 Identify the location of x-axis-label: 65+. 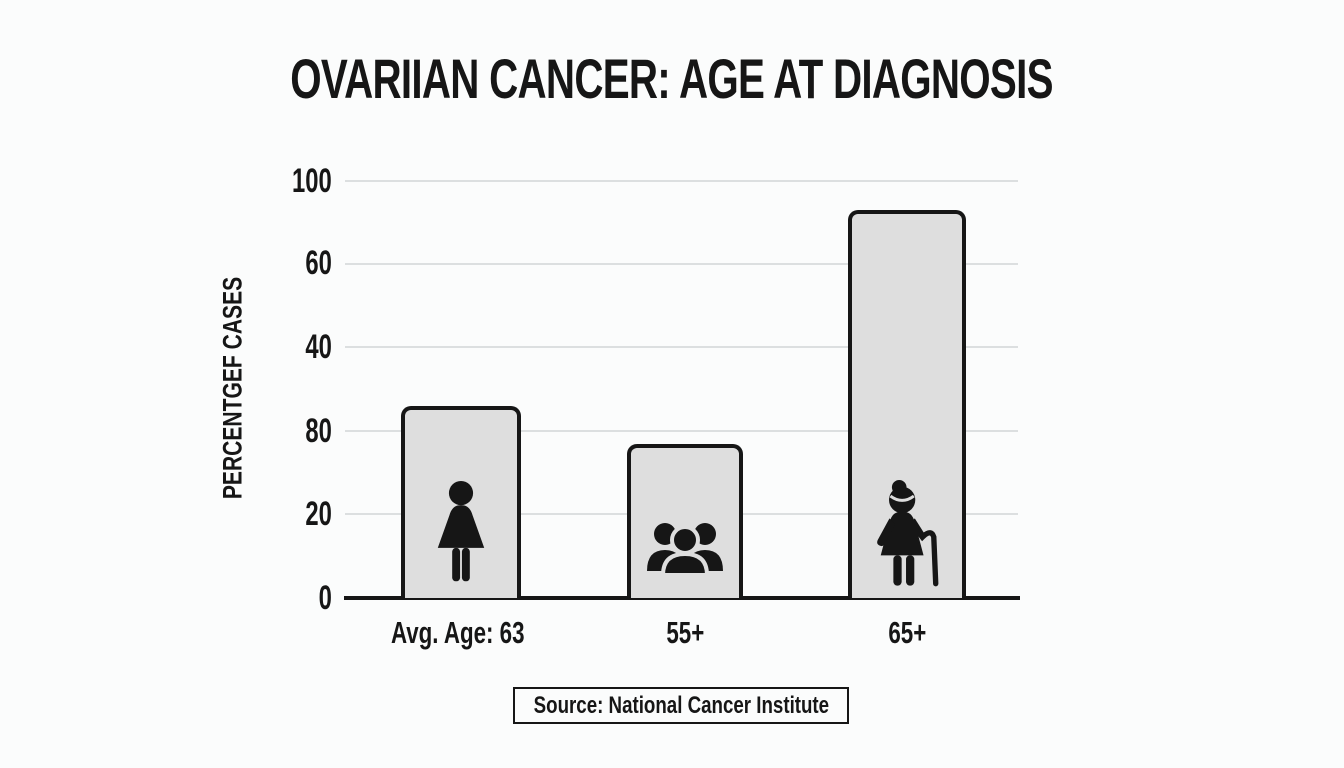
(907, 632).